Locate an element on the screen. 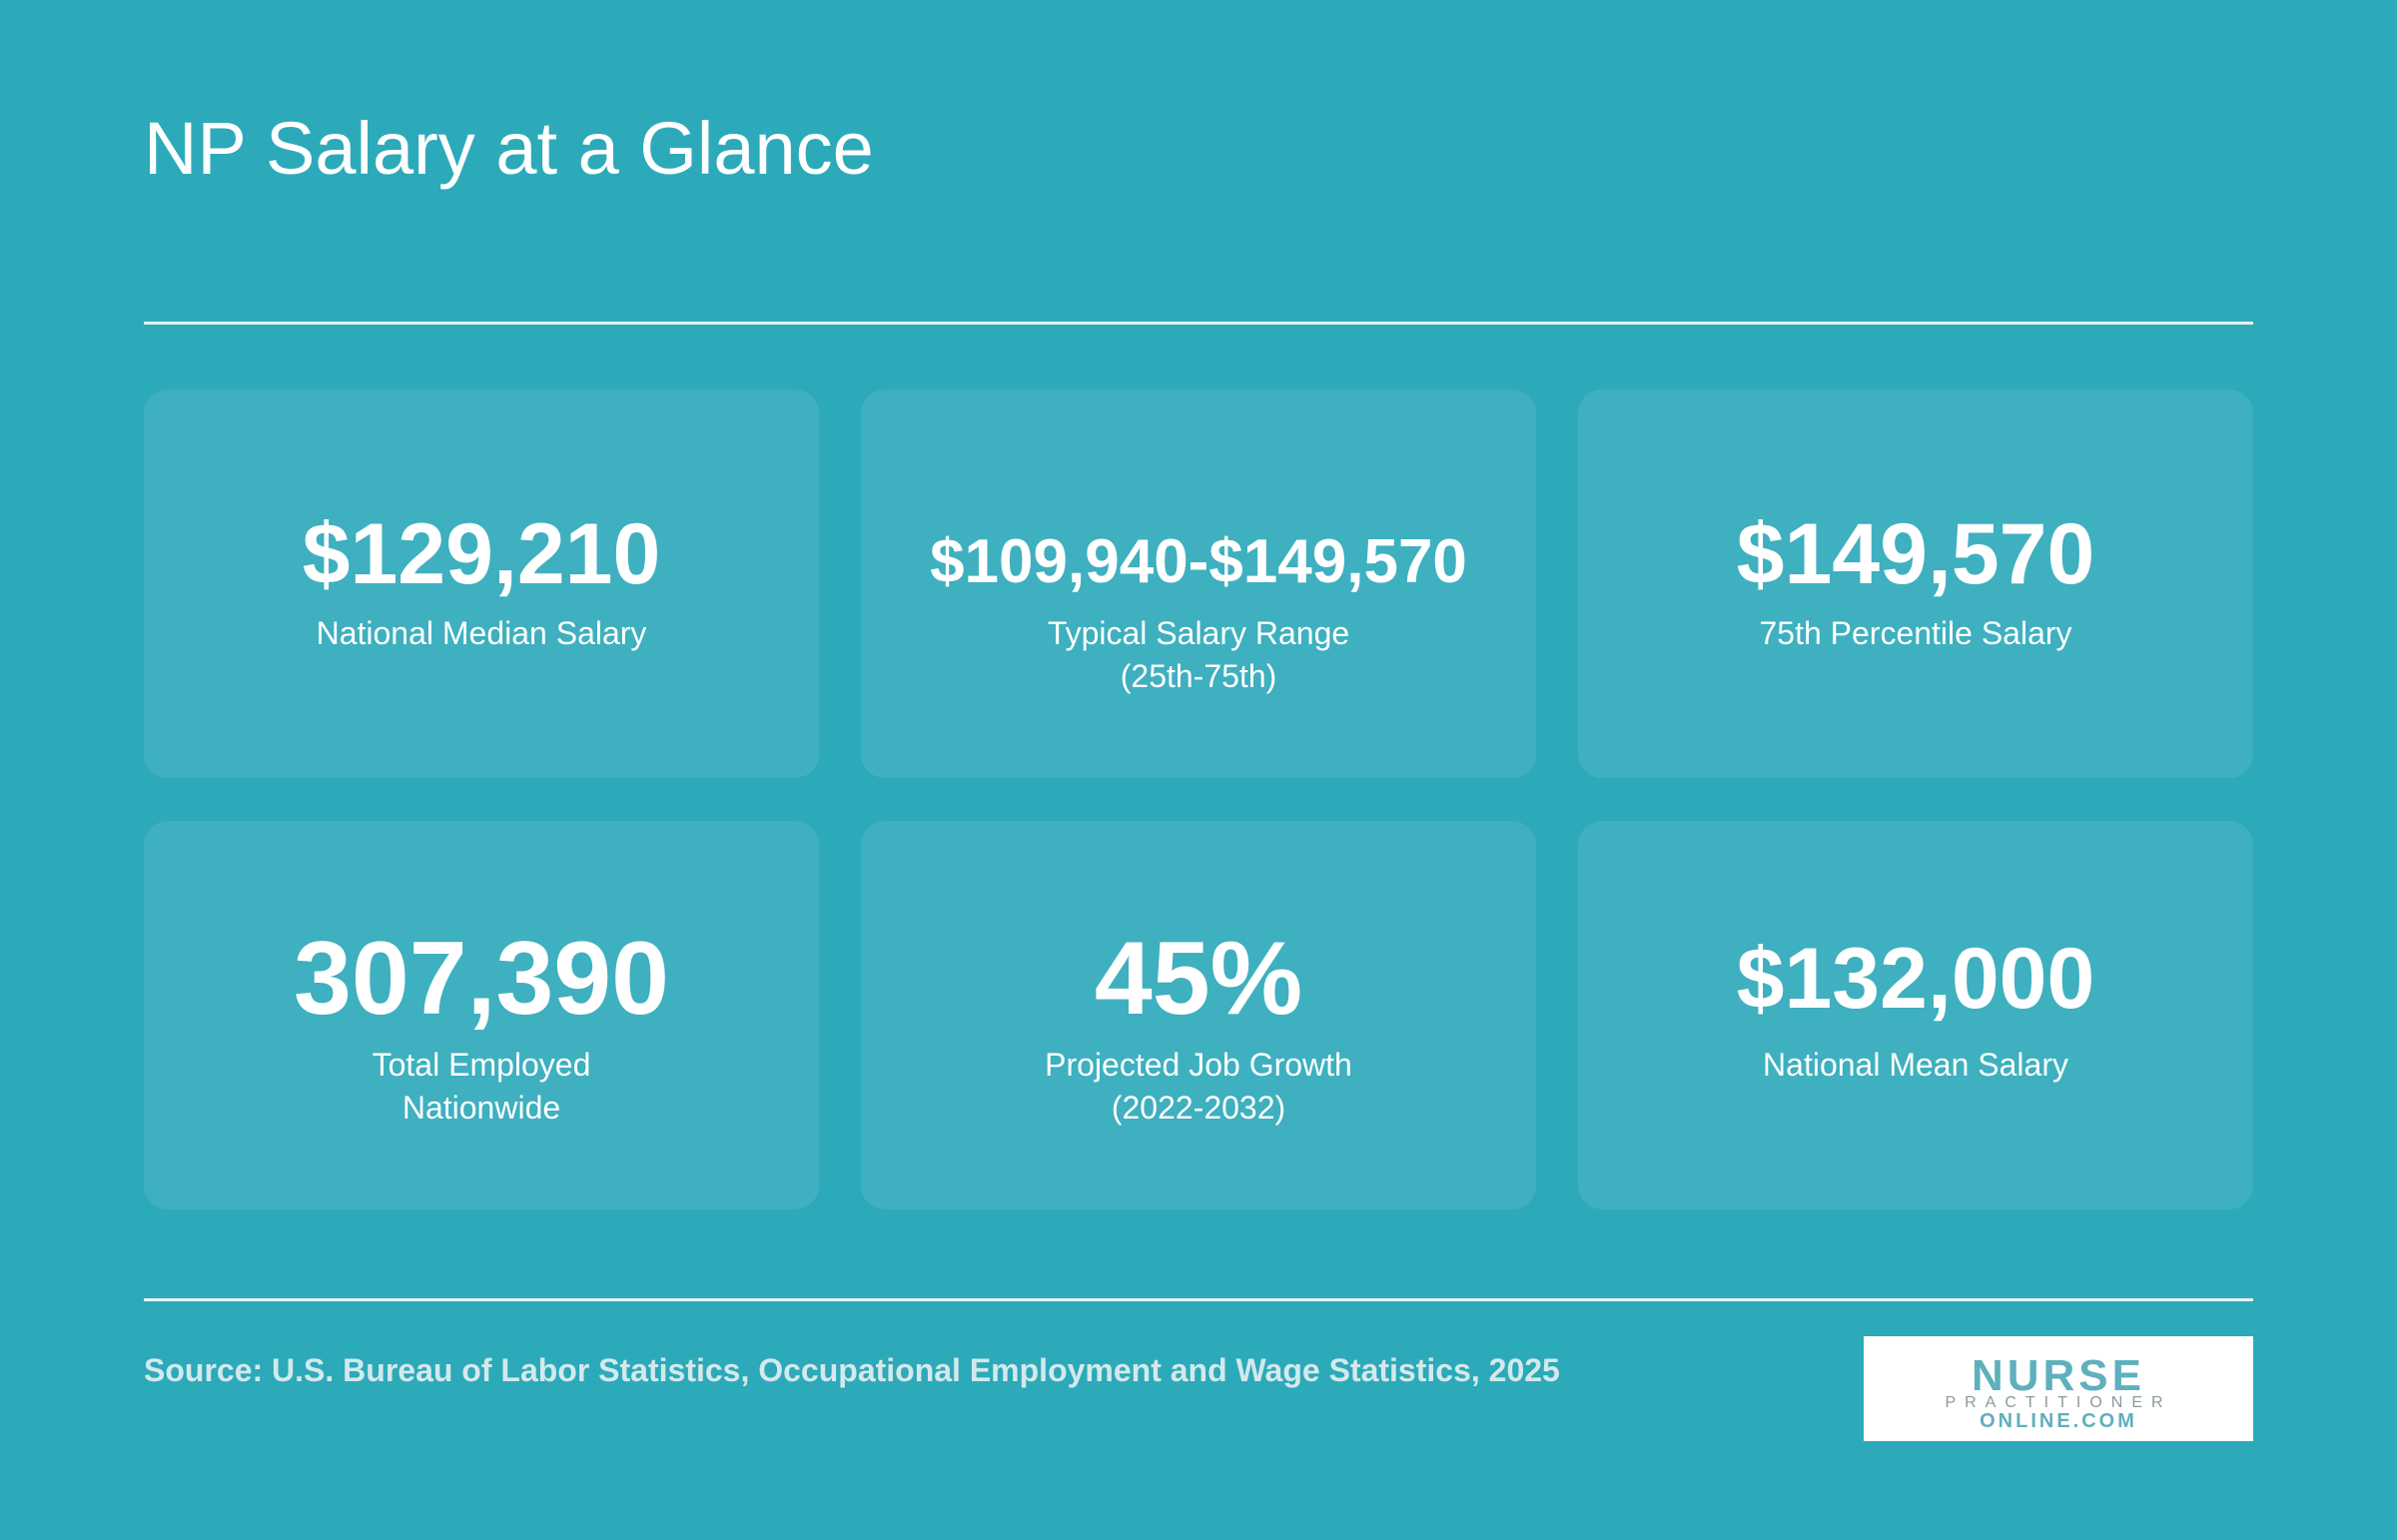 The height and width of the screenshot is (1540, 2397). logo-text: NURSE is located at coordinates (2058, 1375).